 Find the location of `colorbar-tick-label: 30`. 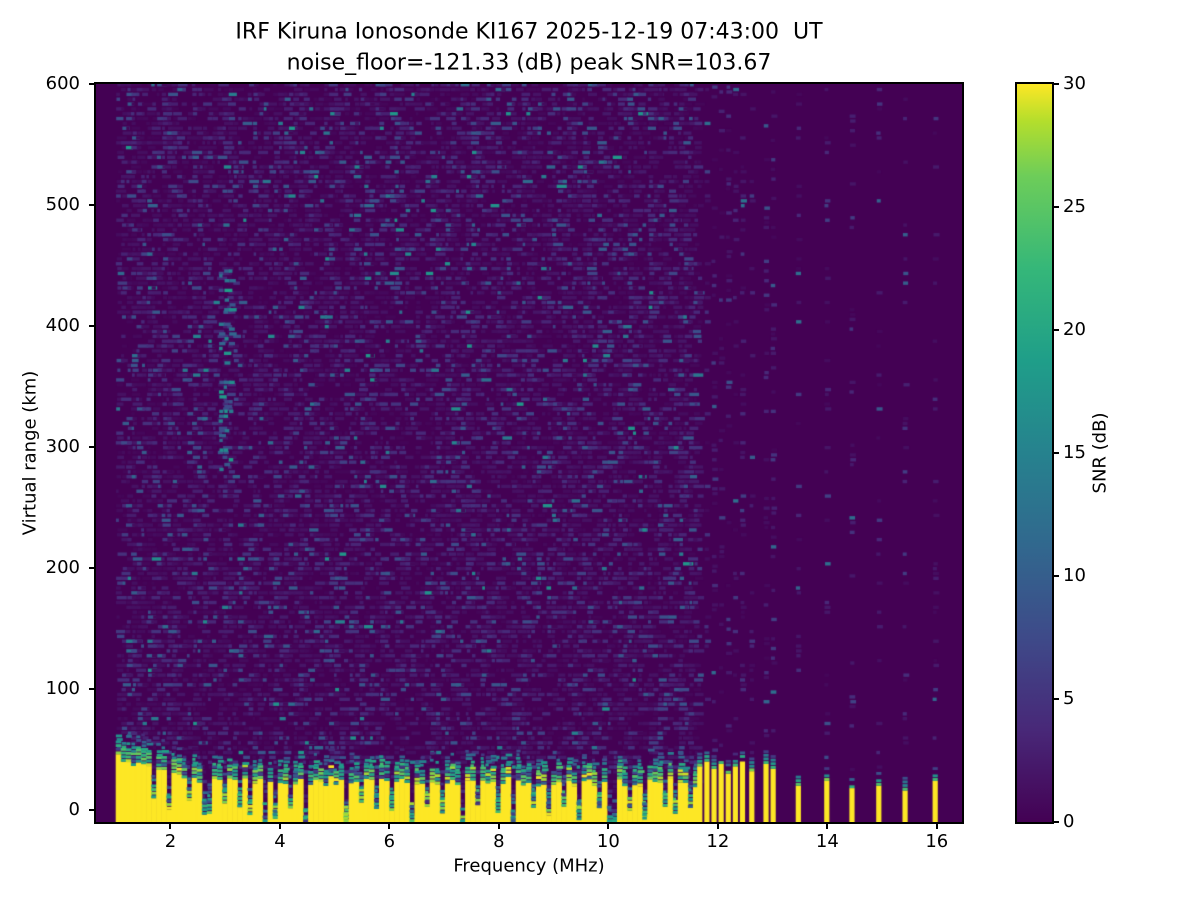

colorbar-tick-label: 30 is located at coordinates (1074, 83).